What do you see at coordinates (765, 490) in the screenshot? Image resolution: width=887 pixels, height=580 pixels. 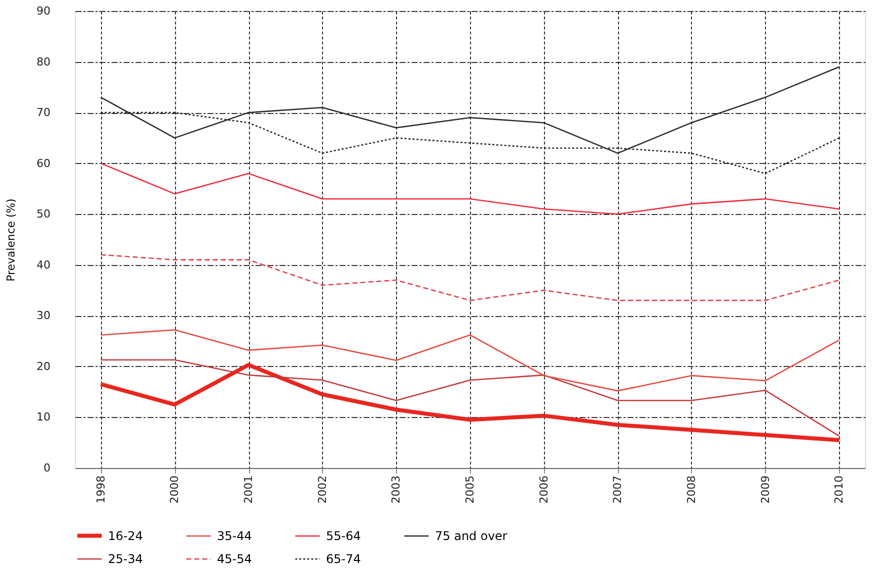 I see `x-tick-label: 2009` at bounding box center [765, 490].